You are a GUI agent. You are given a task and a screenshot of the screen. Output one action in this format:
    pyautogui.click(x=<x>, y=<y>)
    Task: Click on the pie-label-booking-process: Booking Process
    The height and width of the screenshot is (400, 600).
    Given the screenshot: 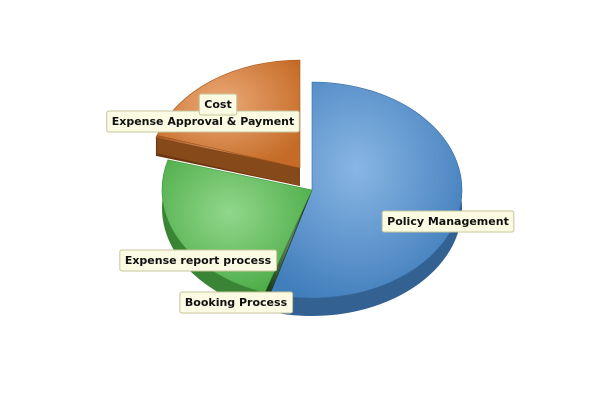 What is the action you would take?
    pyautogui.click(x=236, y=302)
    